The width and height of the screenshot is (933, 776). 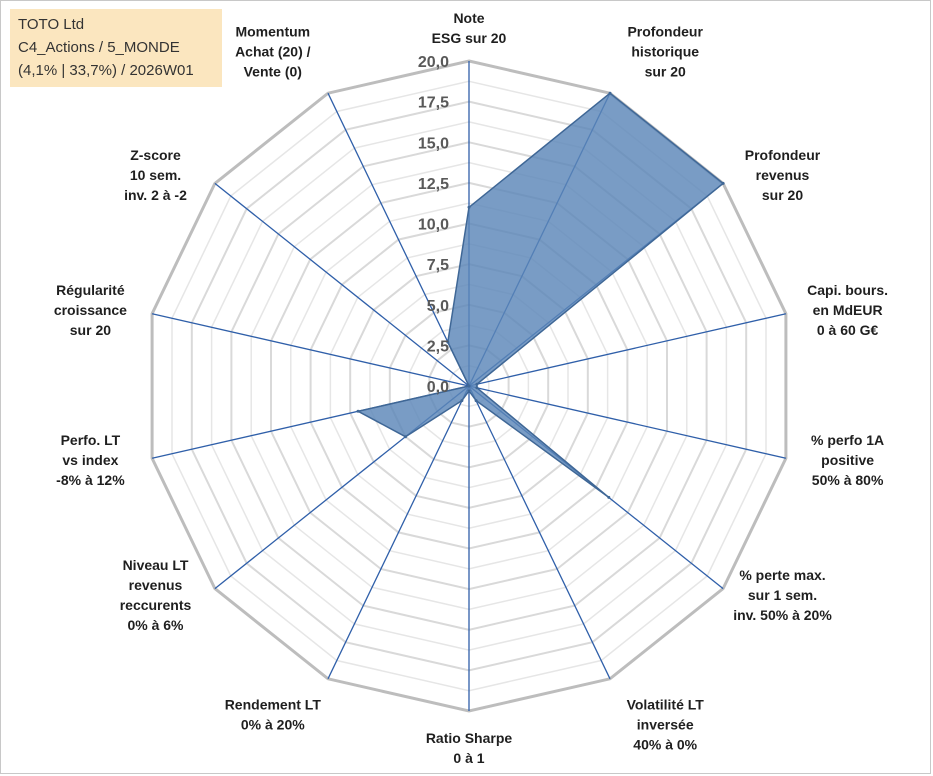 I want to click on radar-tick-labels: 0,0 2,5 5,0 7,5 10,0 12,5 15,0 17,5 20,0, so click(x=433, y=225).